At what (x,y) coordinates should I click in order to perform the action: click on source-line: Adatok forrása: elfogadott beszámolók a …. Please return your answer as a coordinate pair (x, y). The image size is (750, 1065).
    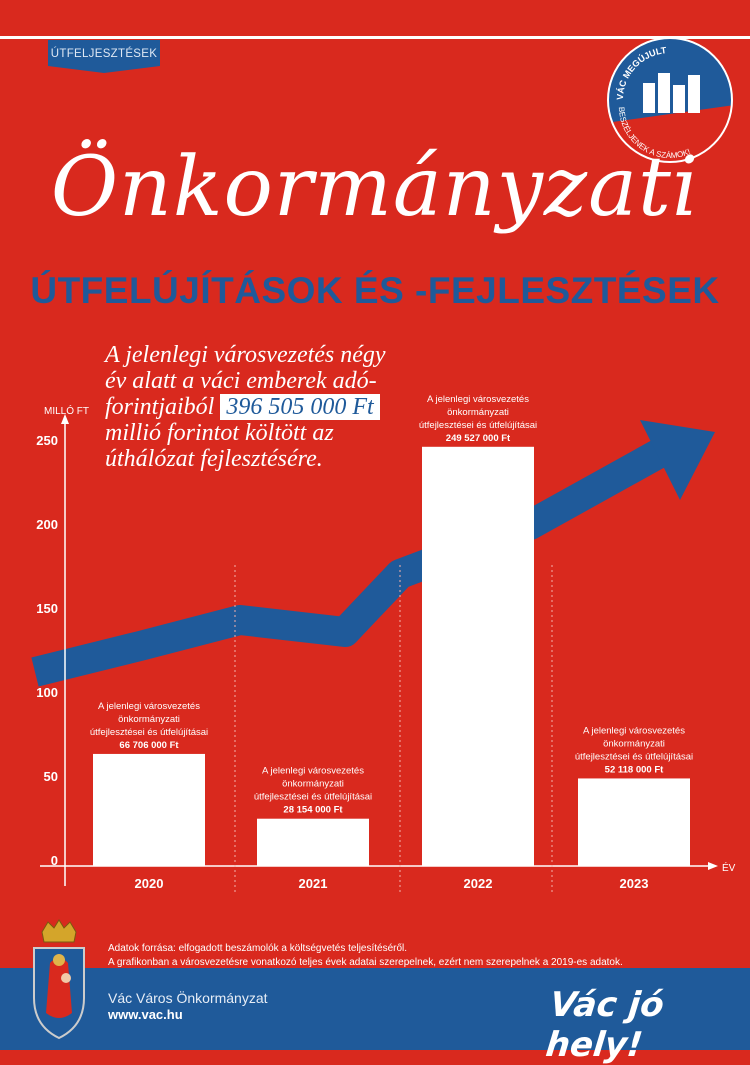
    Looking at the image, I should click on (258, 948).